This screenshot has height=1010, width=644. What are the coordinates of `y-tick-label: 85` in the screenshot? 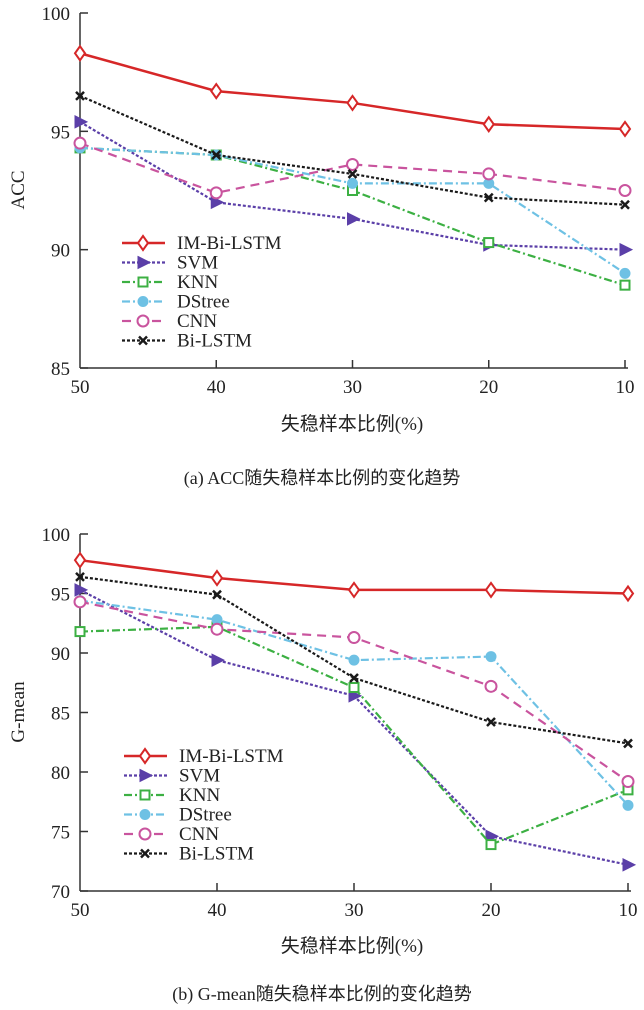 It's located at (60, 369).